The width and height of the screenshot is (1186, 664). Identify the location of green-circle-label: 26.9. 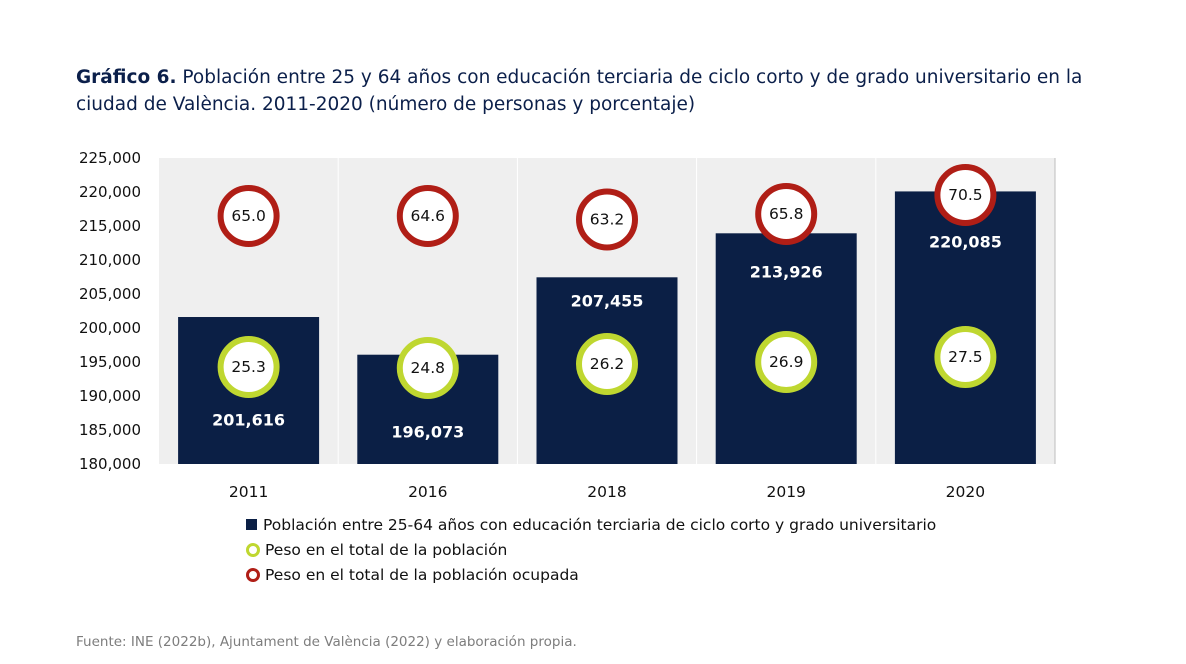
(786, 362).